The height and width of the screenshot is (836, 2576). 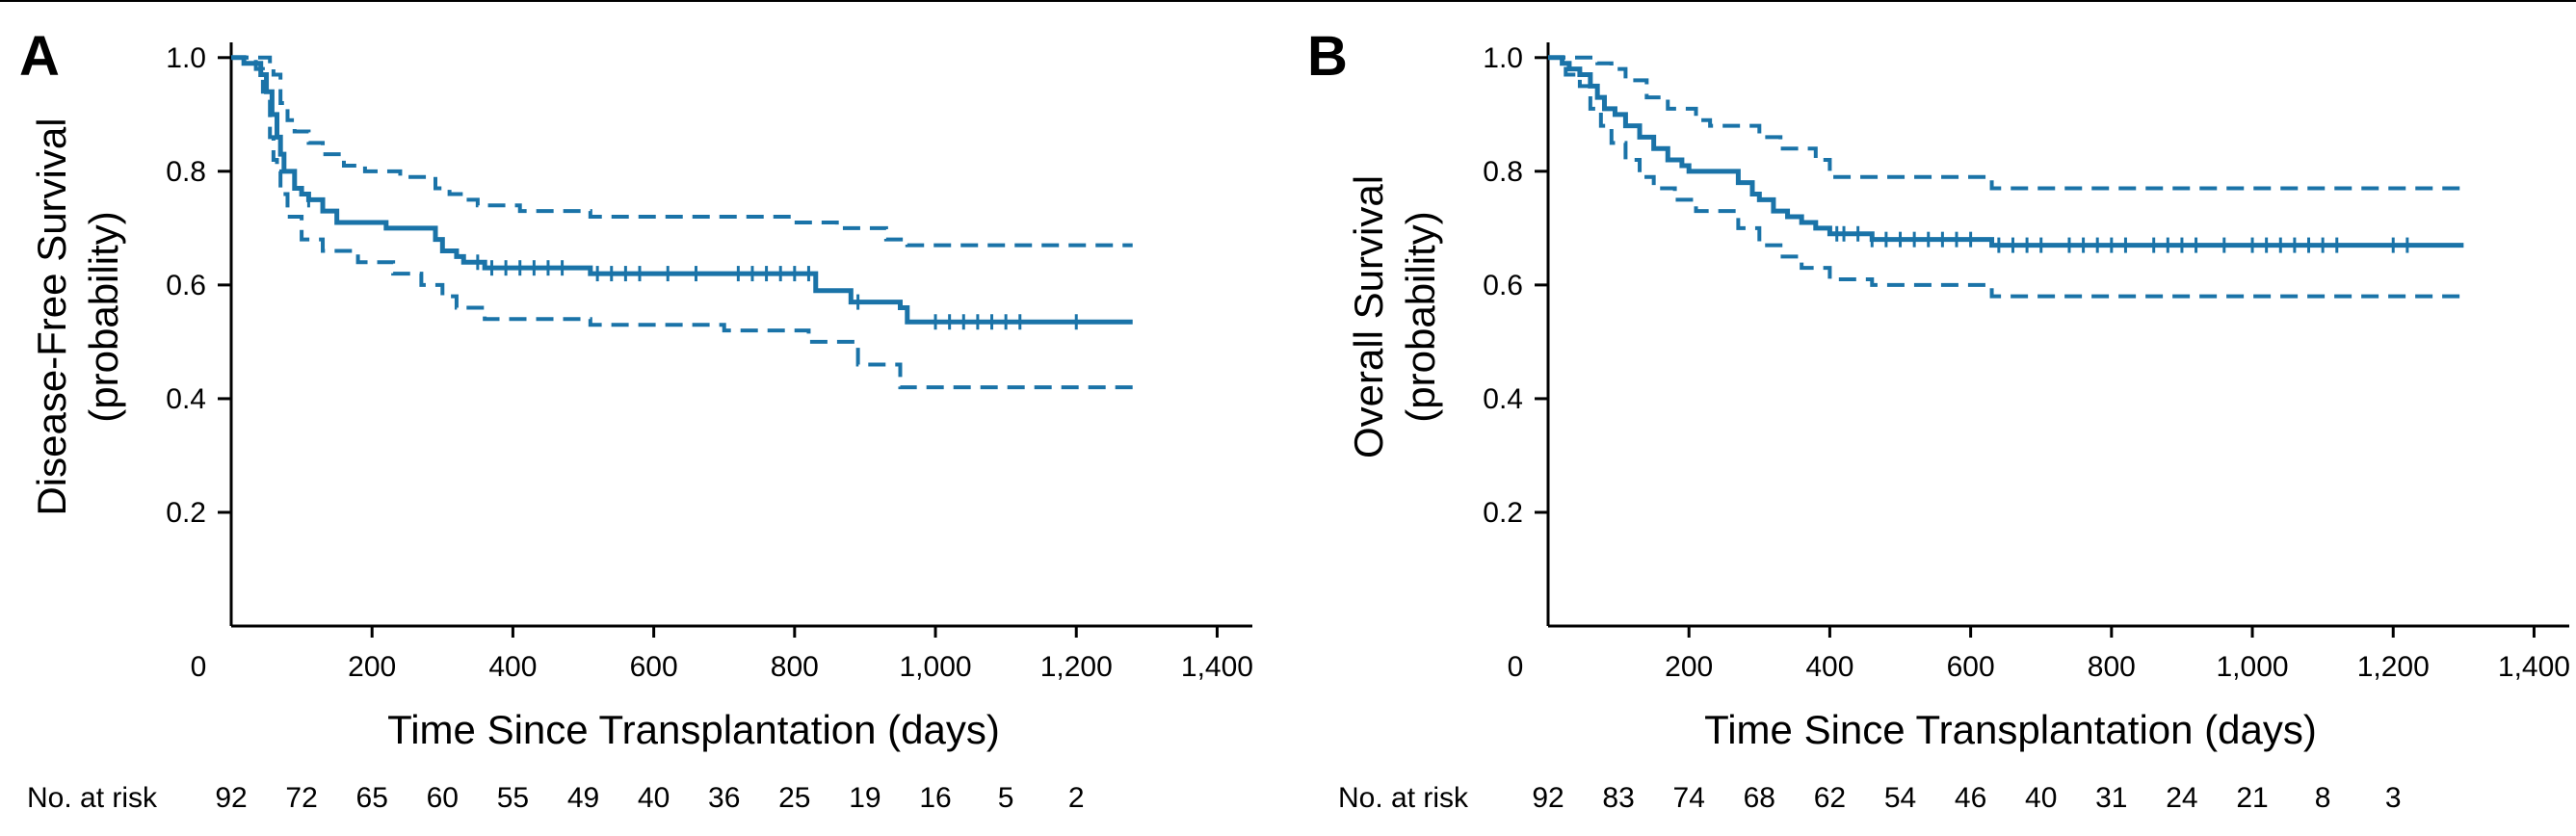 I want to click on risk-count: 54, so click(x=1900, y=798).